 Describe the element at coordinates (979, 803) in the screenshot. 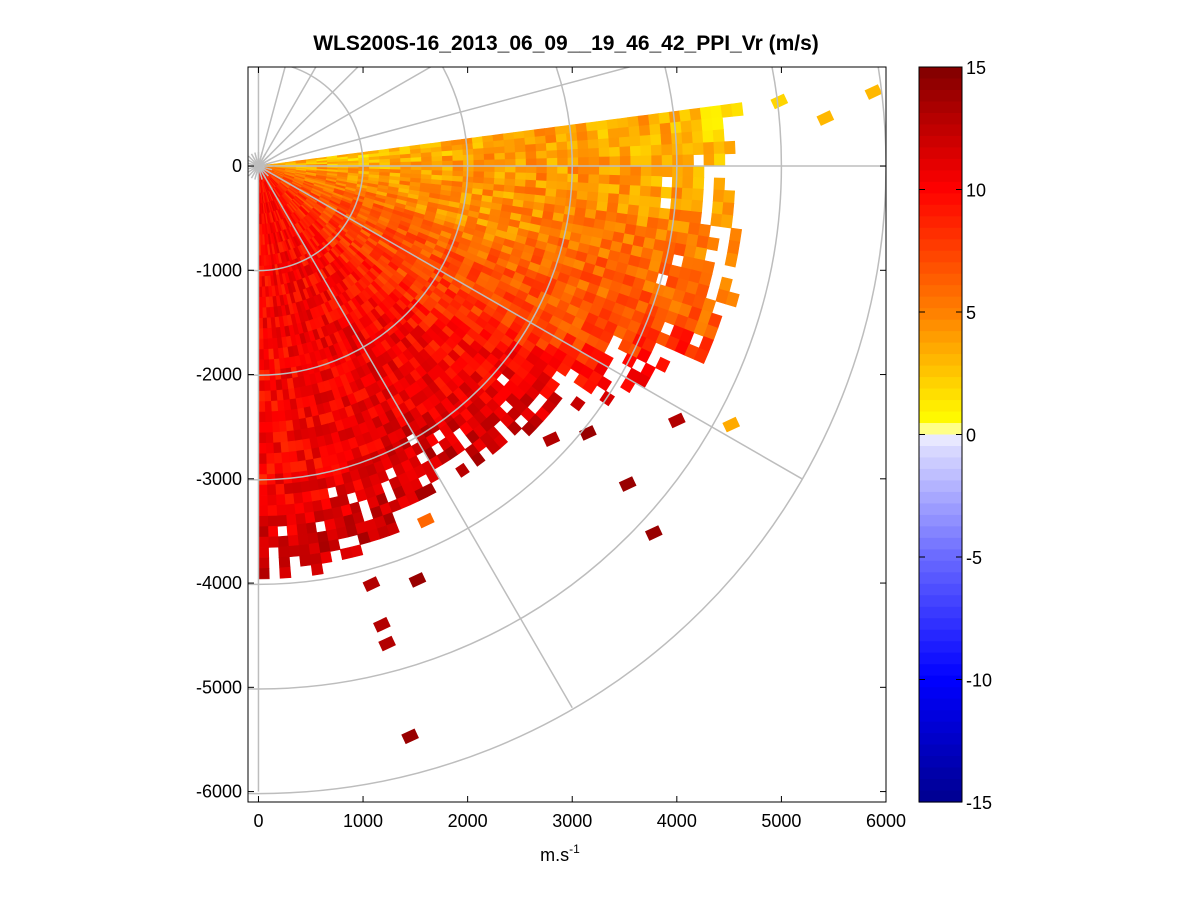

I see `colorbar-tick-label: -15` at that location.